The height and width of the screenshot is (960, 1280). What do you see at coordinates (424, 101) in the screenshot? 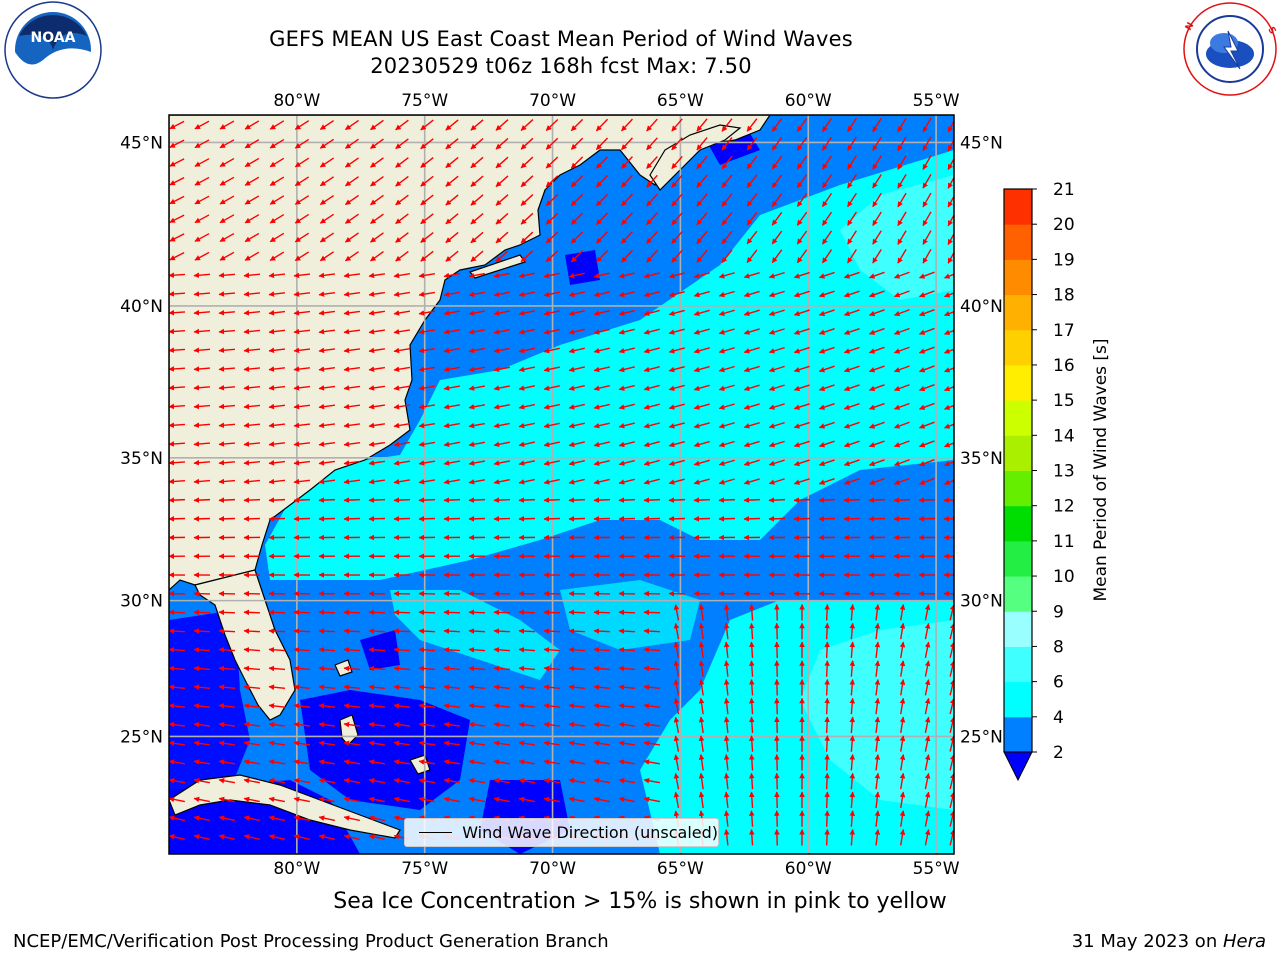
I see `lon-label-top: 75°W` at bounding box center [424, 101].